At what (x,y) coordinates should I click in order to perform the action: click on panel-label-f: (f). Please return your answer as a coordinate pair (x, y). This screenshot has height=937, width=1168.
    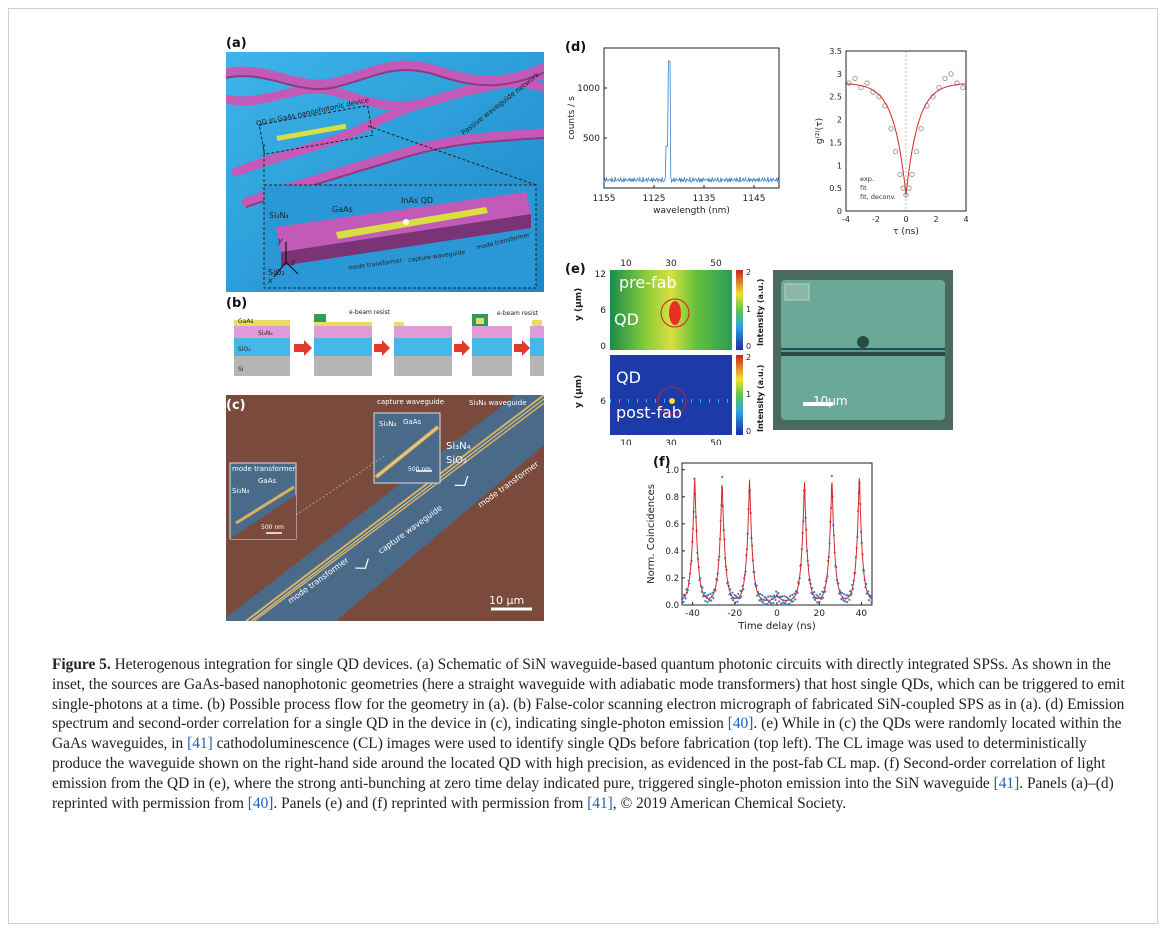
    Looking at the image, I should click on (662, 462).